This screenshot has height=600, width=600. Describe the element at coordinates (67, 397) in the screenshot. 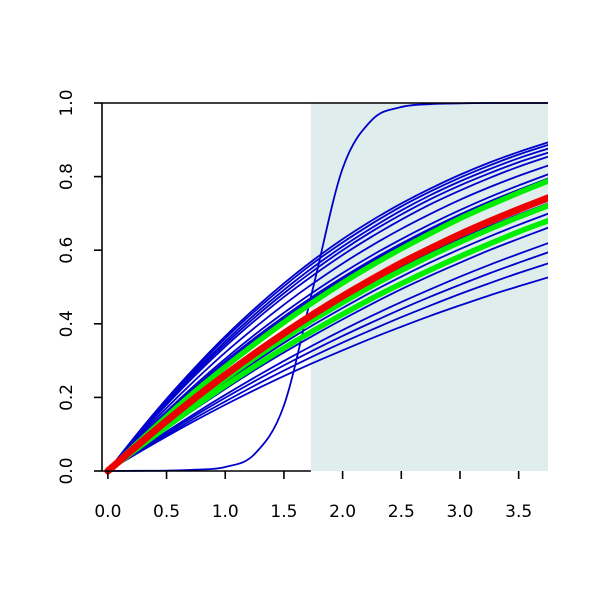

I see `y-tick-label: 0.2` at that location.